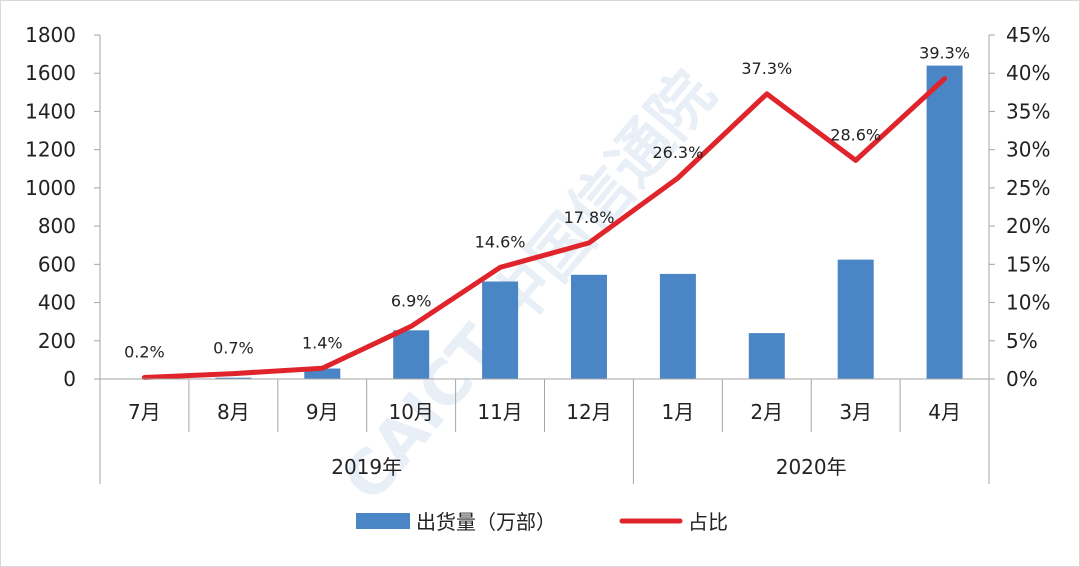  What do you see at coordinates (944, 53) in the screenshot?
I see `data-label-10: 39.3%` at bounding box center [944, 53].